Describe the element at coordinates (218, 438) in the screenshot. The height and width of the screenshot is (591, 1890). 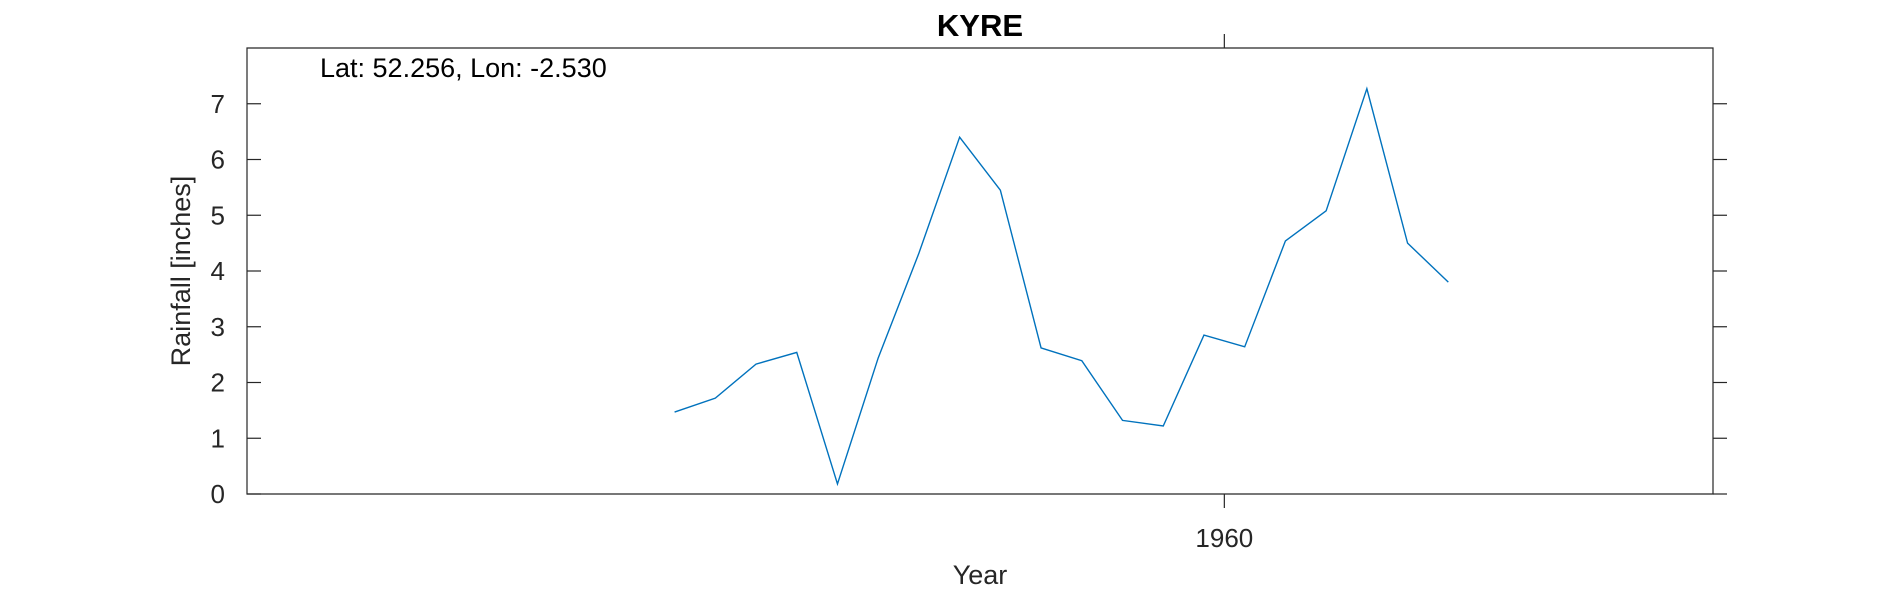
I see `y-tick-label: 1` at that location.